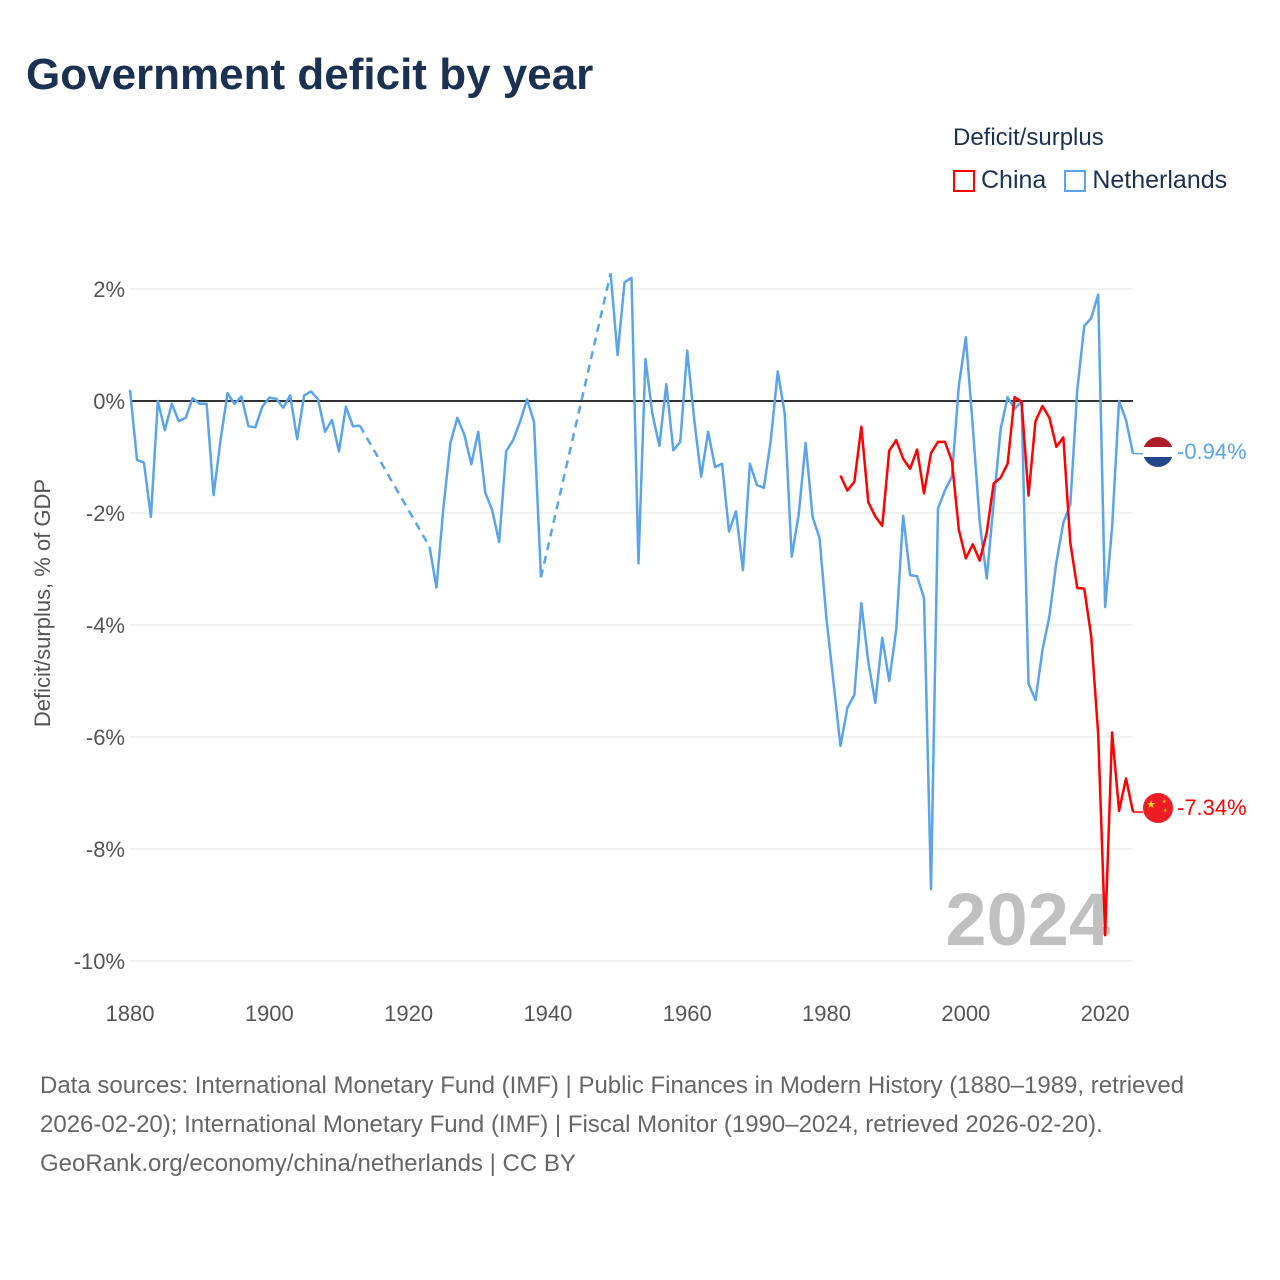 Image resolution: width=1280 pixels, height=1280 pixels. I want to click on y-tick-label: -2%, so click(105, 513).